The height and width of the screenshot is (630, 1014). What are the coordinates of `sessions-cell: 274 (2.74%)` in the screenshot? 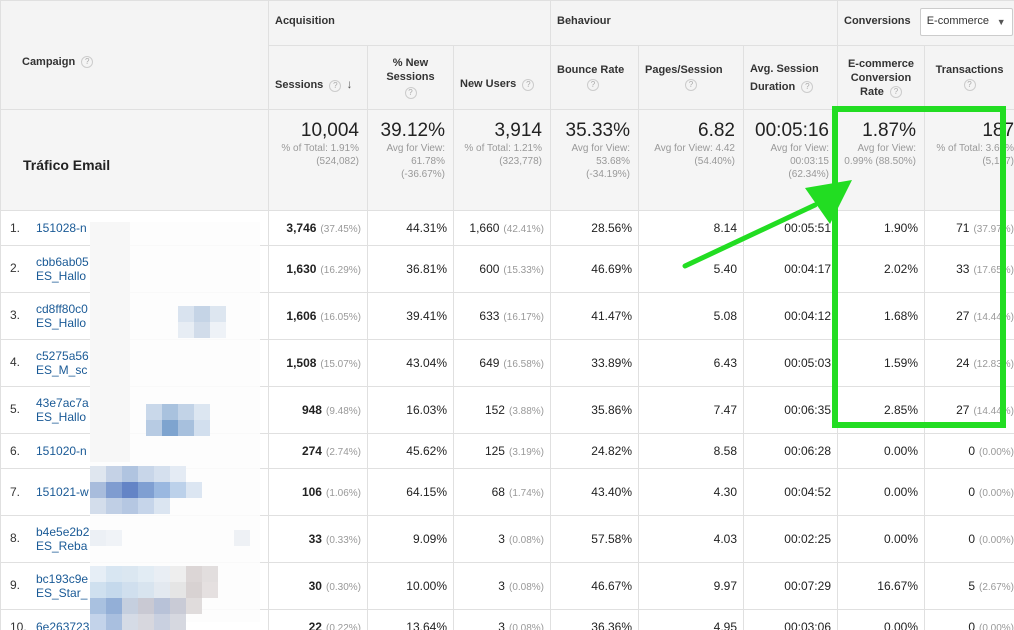 It's located at (318, 451).